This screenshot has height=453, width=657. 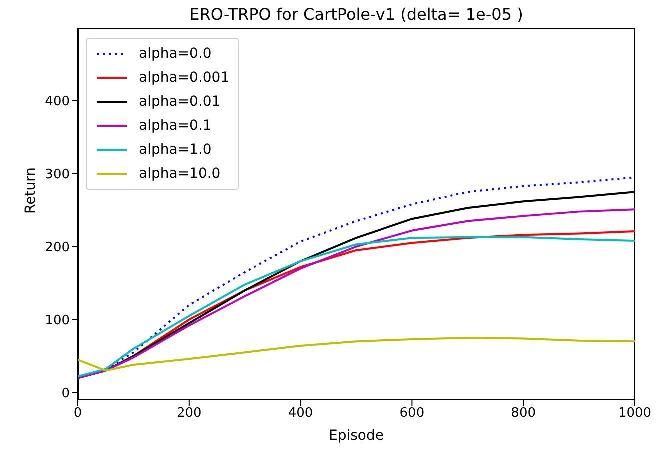 What do you see at coordinates (356, 436) in the screenshot?
I see `x-axis-title: Episode` at bounding box center [356, 436].